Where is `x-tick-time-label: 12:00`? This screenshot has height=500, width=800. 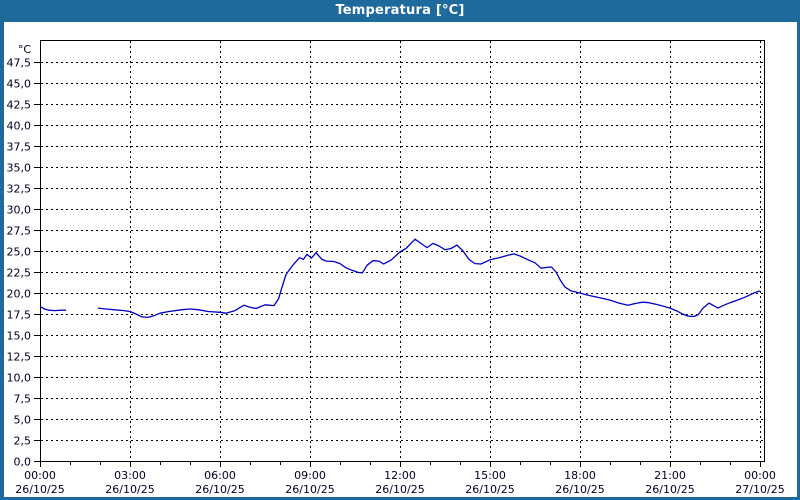
x-tick-time-label: 12:00 is located at coordinates (400, 475).